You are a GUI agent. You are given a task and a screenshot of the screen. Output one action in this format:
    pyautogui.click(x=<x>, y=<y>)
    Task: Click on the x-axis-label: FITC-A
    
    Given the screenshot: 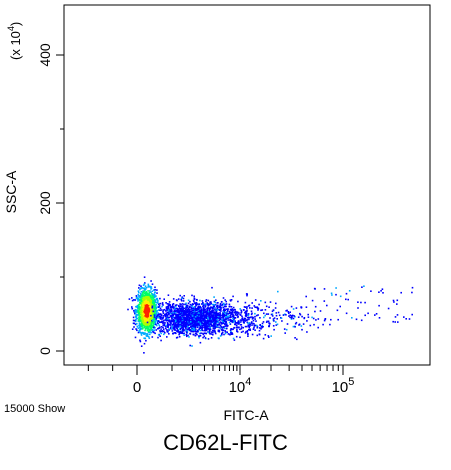 What is the action you would take?
    pyautogui.click(x=246, y=415)
    